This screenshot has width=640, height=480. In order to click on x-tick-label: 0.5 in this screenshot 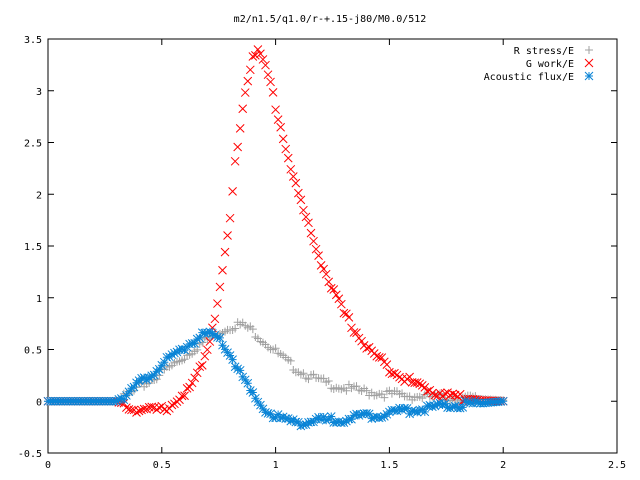, I will do `click(162, 465)`.